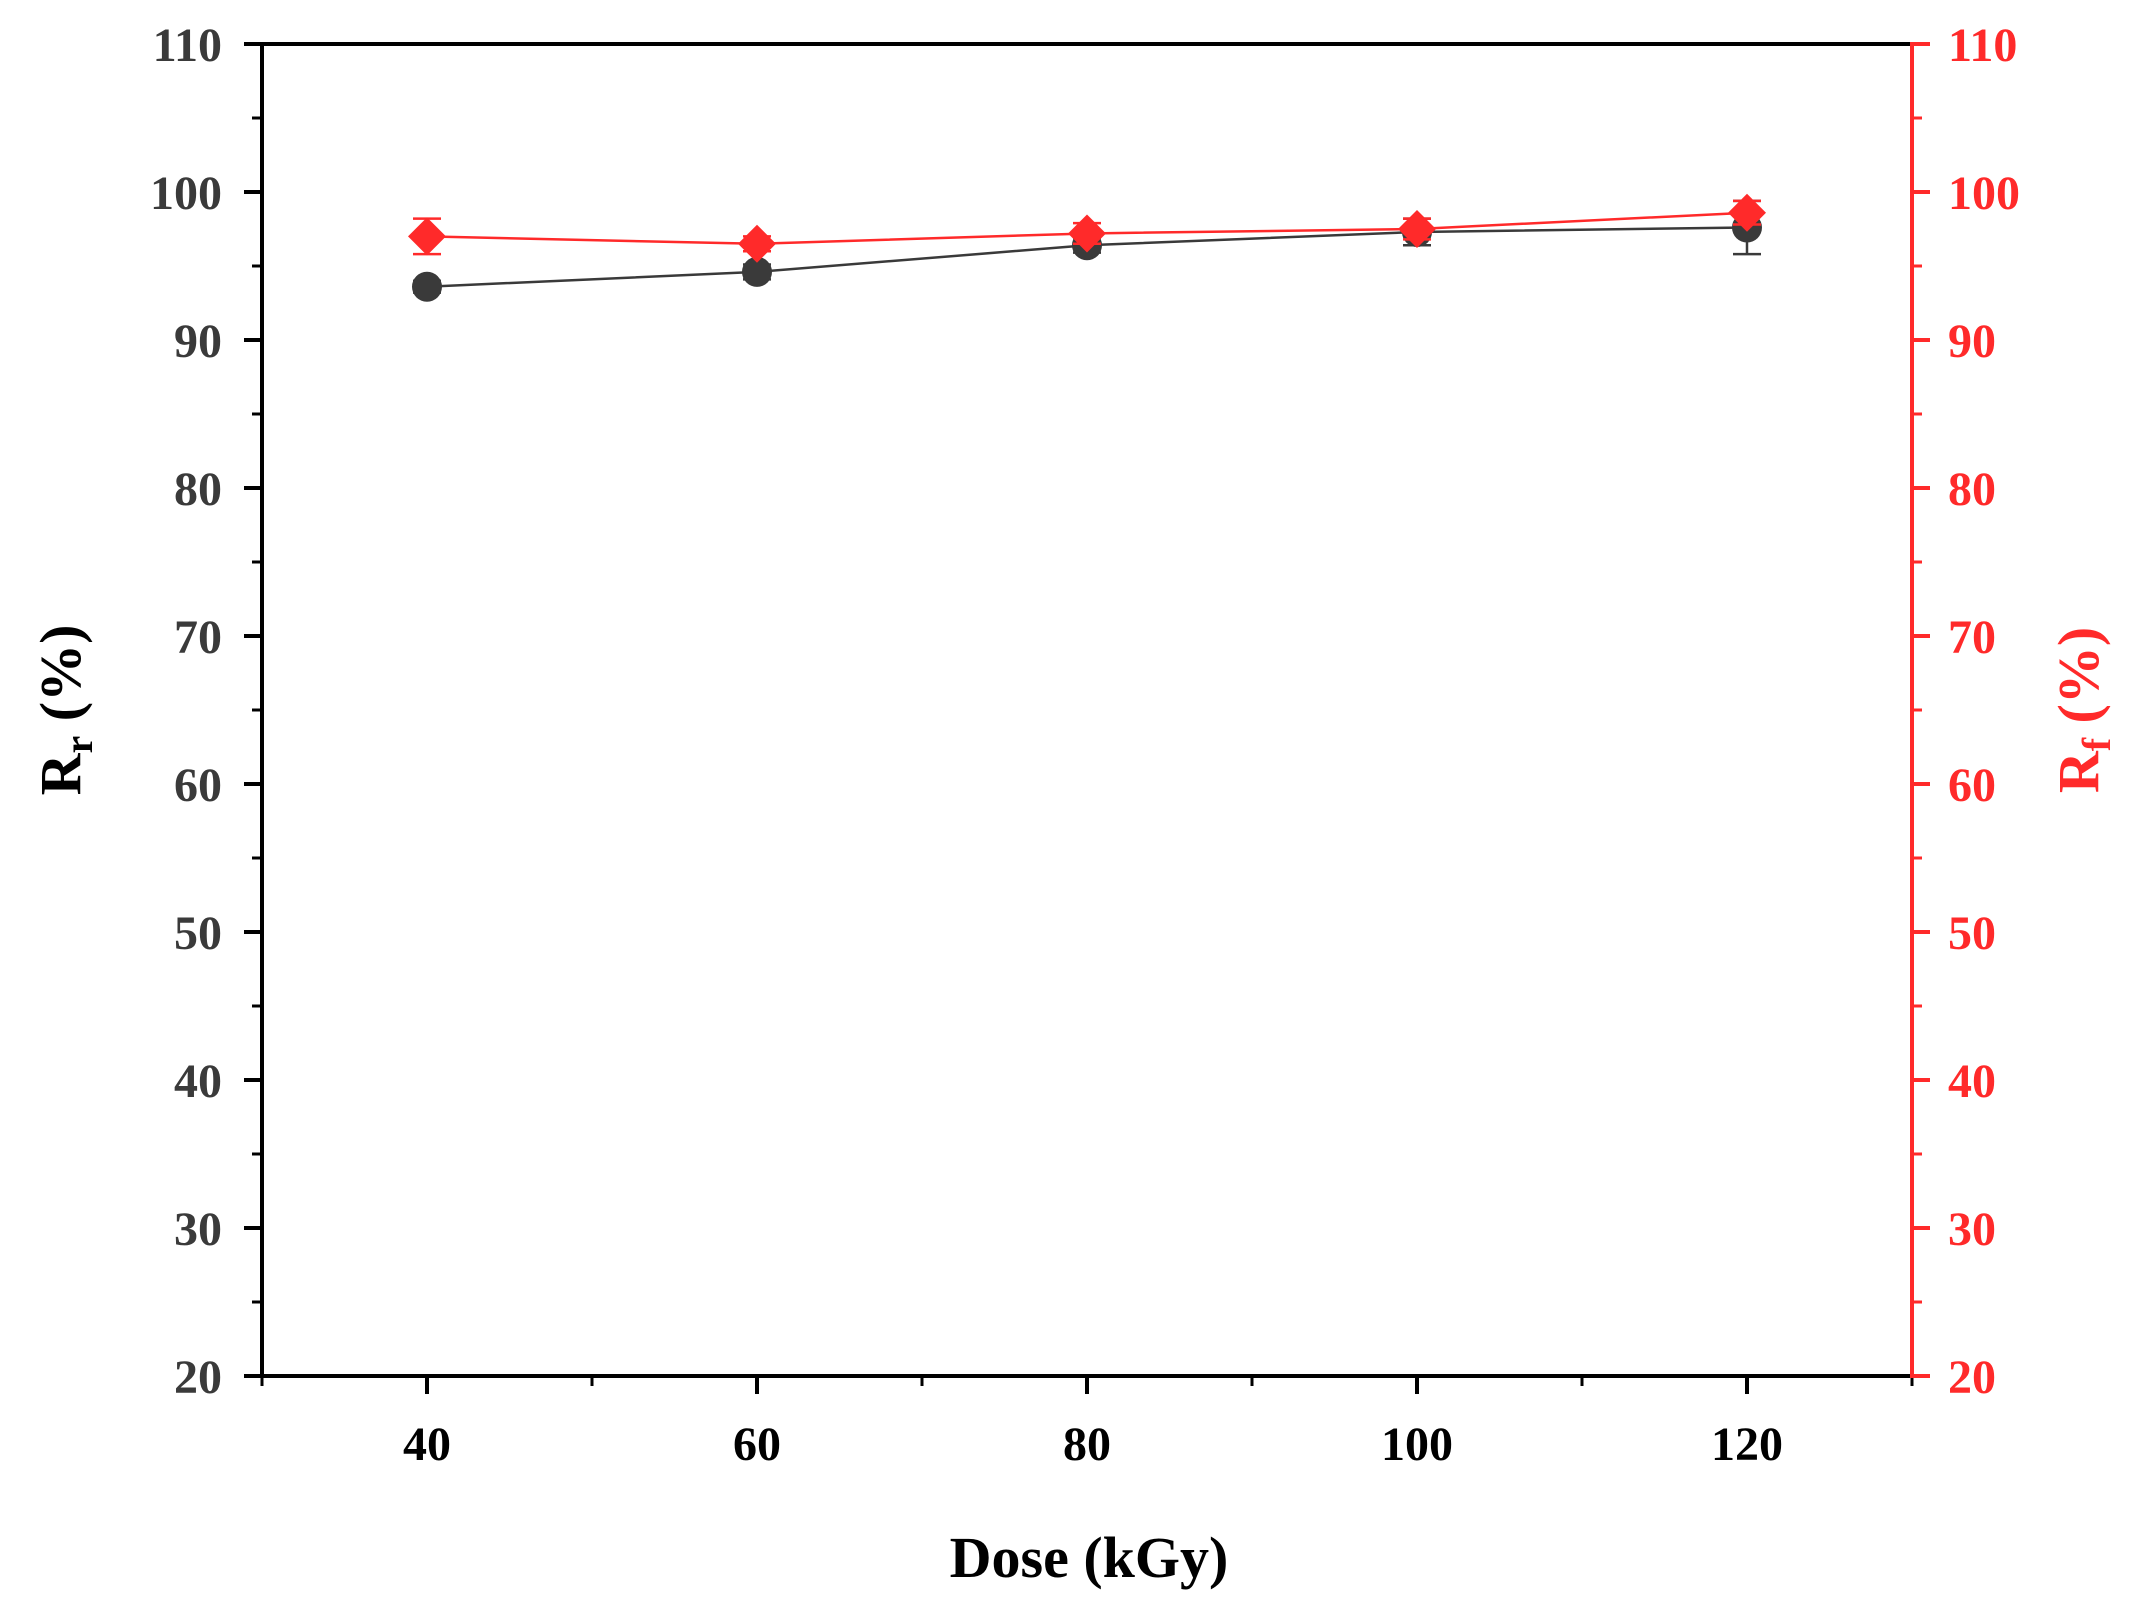 This screenshot has height=1598, width=2144. Describe the element at coordinates (2078, 771) in the screenshot. I see `y-right-title-main: R` at that location.